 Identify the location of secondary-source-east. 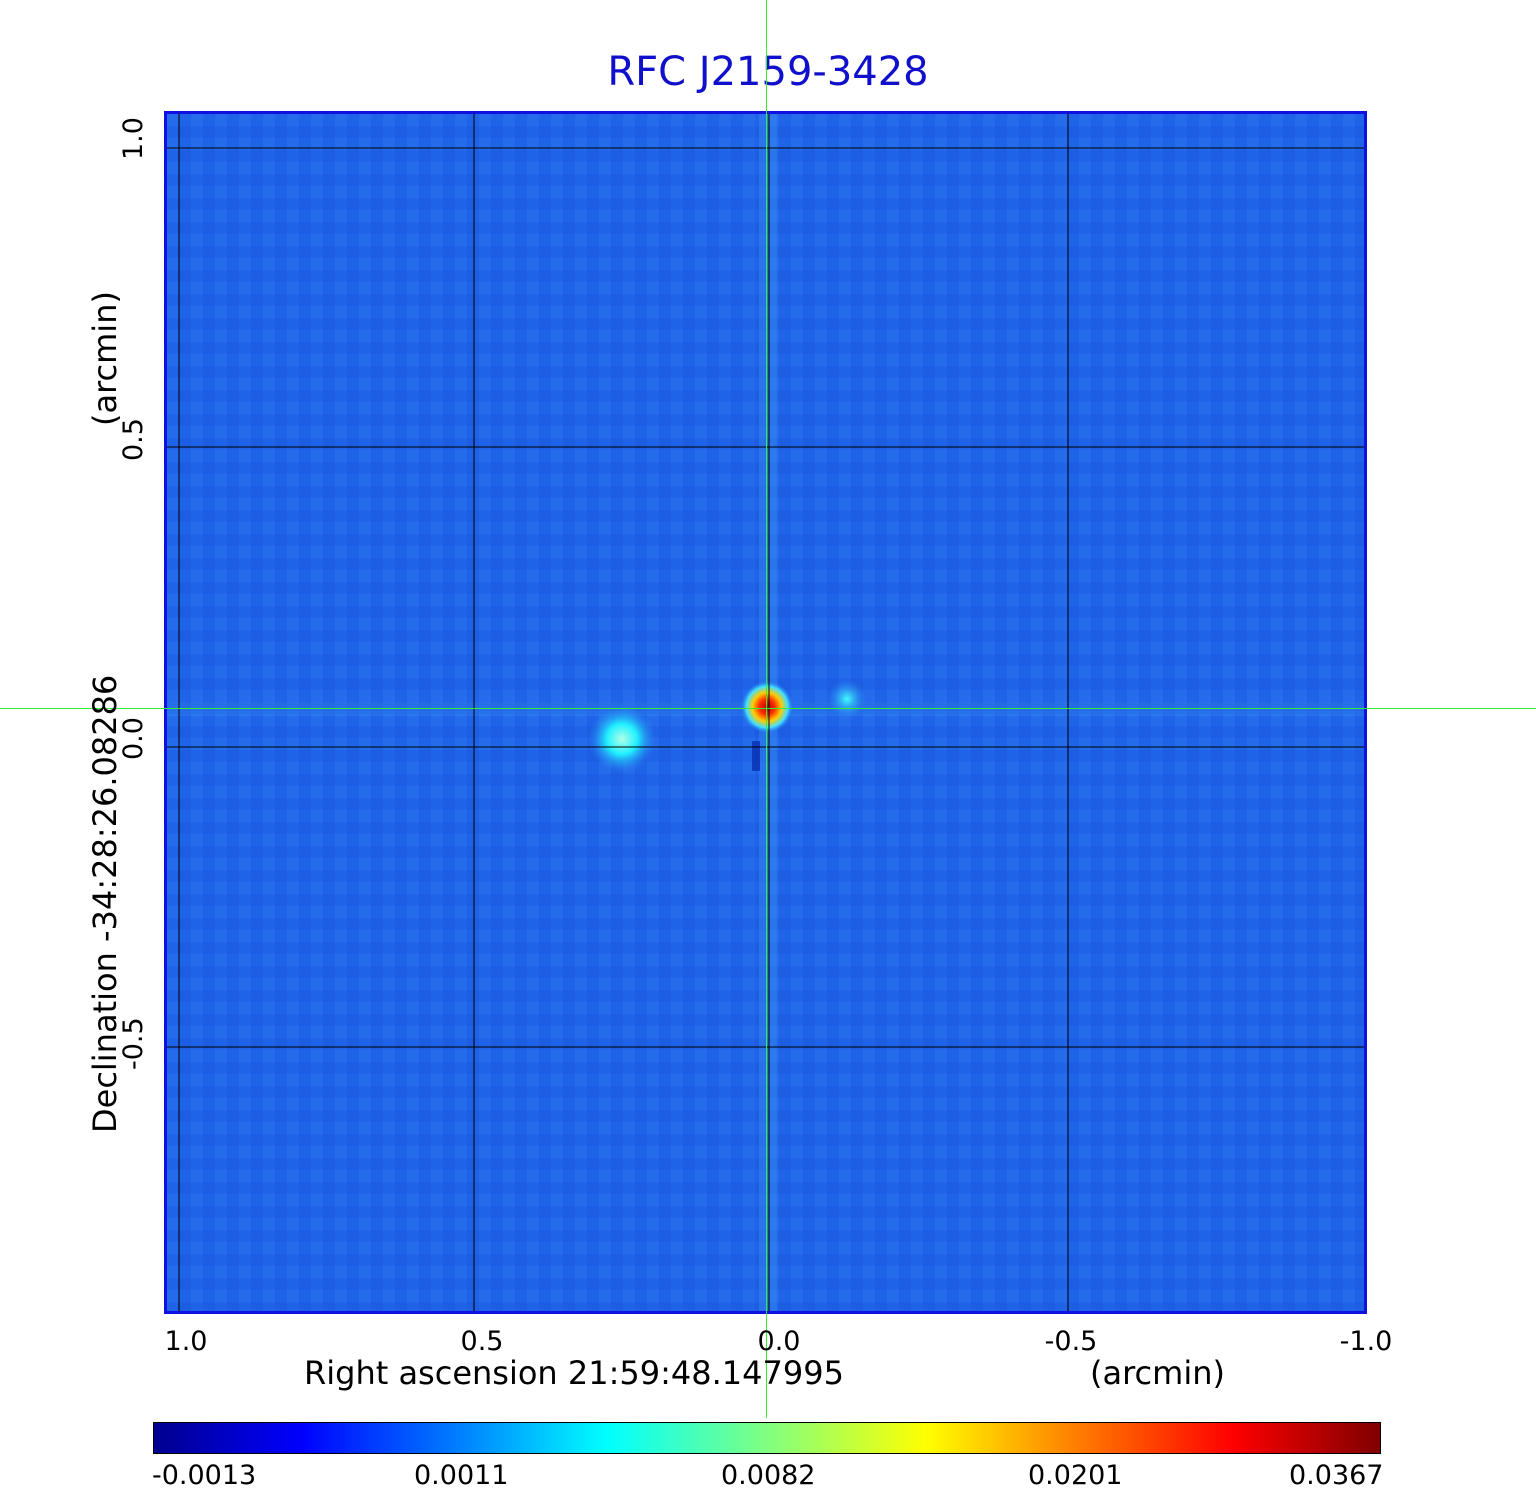
(622, 739).